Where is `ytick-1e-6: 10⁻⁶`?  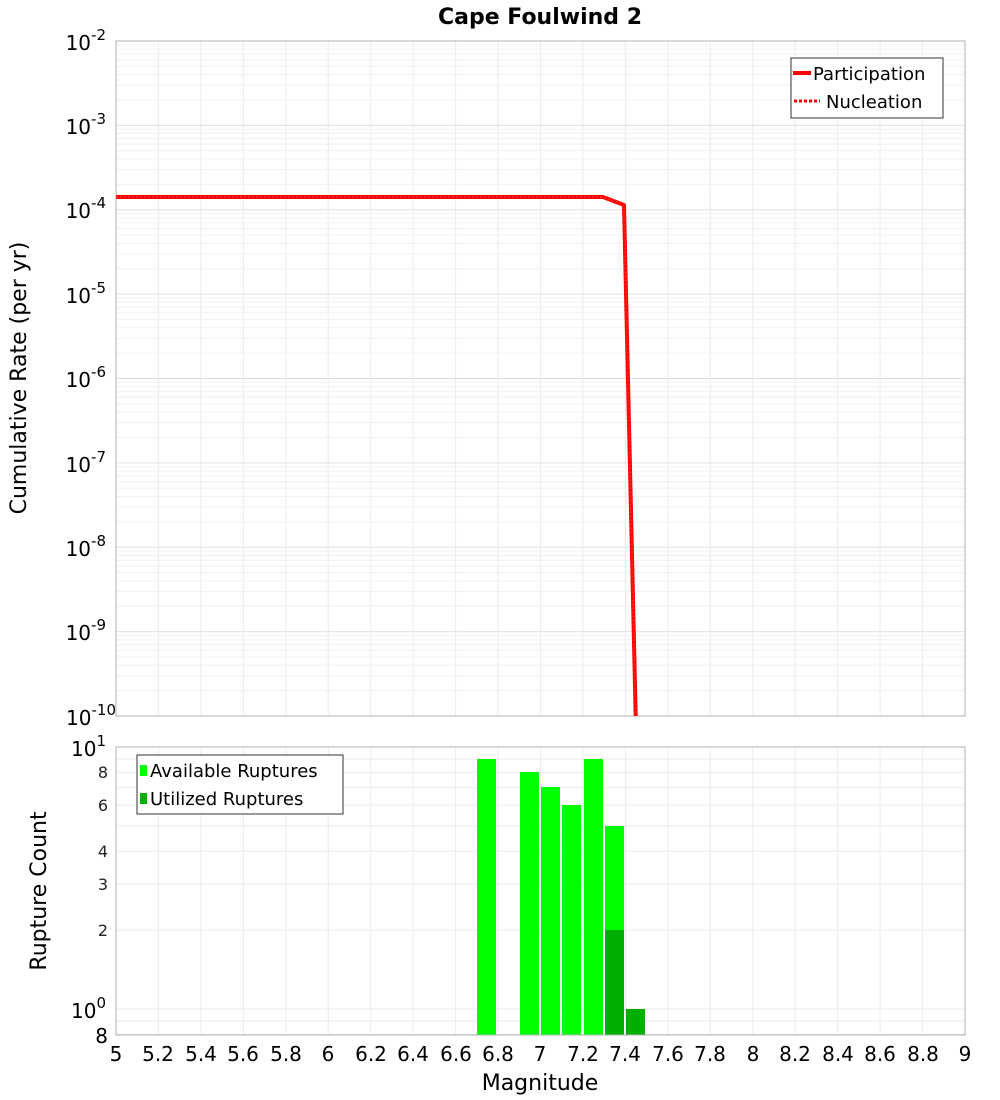
ytick-1e-6: 10⁻⁶ is located at coordinates (86, 377).